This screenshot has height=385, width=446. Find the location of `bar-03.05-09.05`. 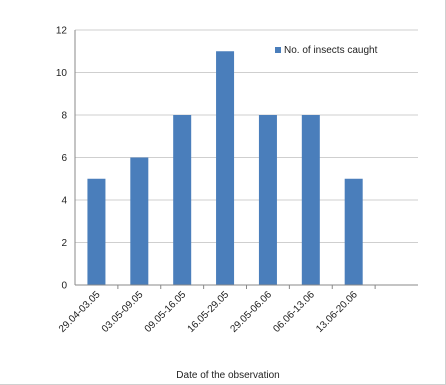

bar-03.05-09.05 is located at coordinates (139, 221).